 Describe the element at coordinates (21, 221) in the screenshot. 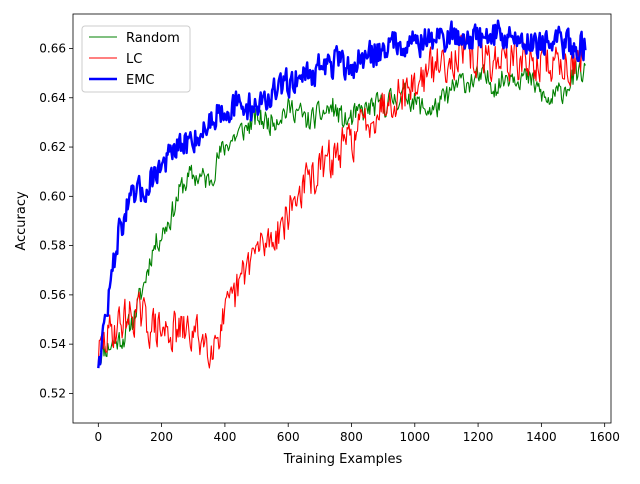

I see `y-axis-label: Accuracy` at that location.